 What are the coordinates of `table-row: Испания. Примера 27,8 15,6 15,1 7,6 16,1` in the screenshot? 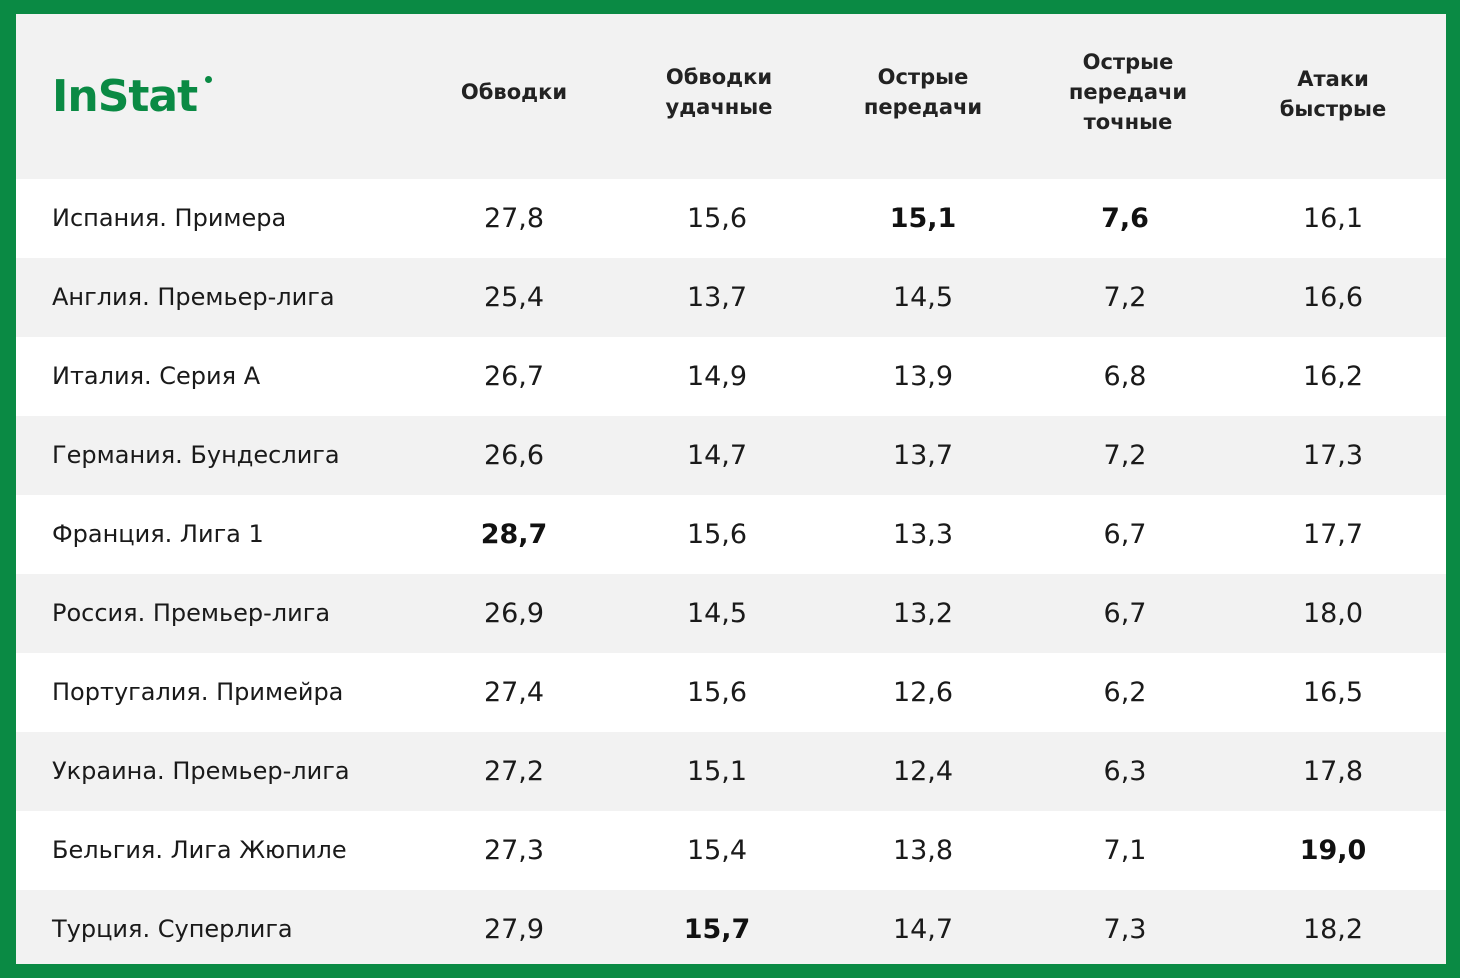 It's located at (731, 218).